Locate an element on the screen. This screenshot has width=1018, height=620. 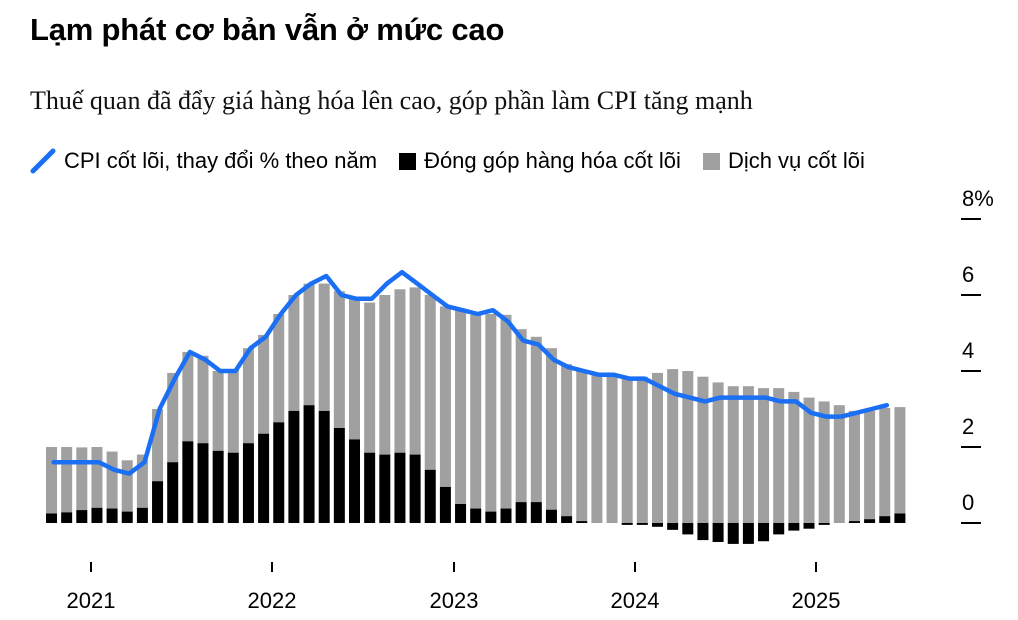
legend-item-services: Dịch vụ cốt lõi is located at coordinates (783, 161).